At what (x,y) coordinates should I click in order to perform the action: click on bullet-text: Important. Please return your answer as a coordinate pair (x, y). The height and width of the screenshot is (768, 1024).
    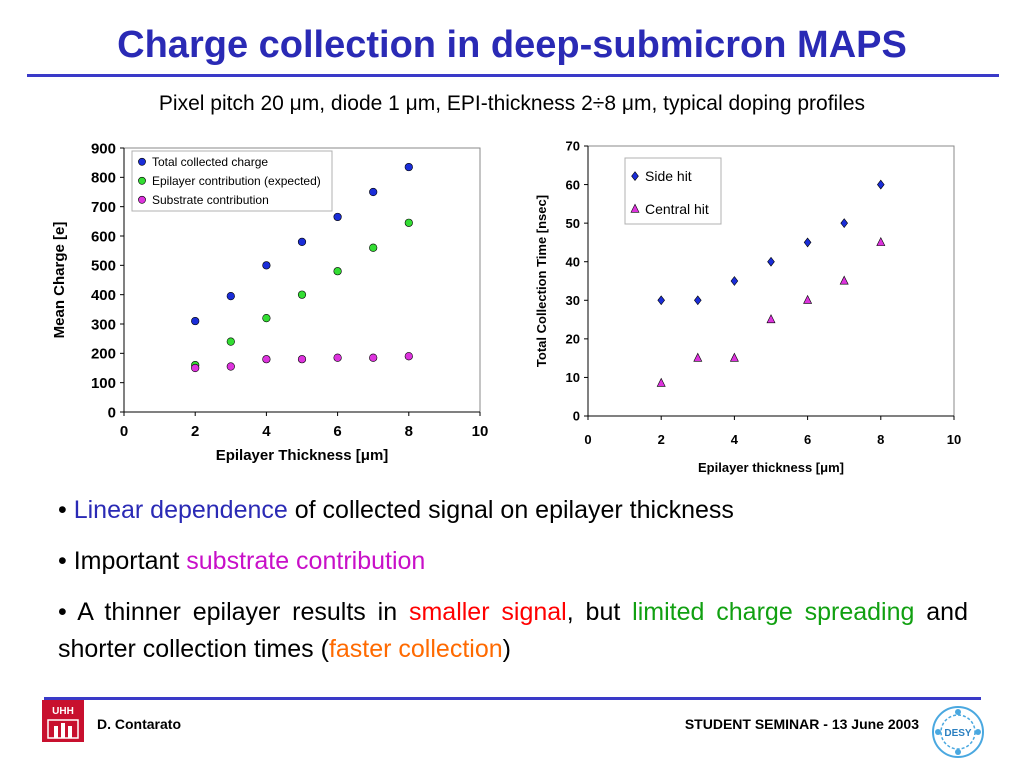
    Looking at the image, I should click on (130, 561).